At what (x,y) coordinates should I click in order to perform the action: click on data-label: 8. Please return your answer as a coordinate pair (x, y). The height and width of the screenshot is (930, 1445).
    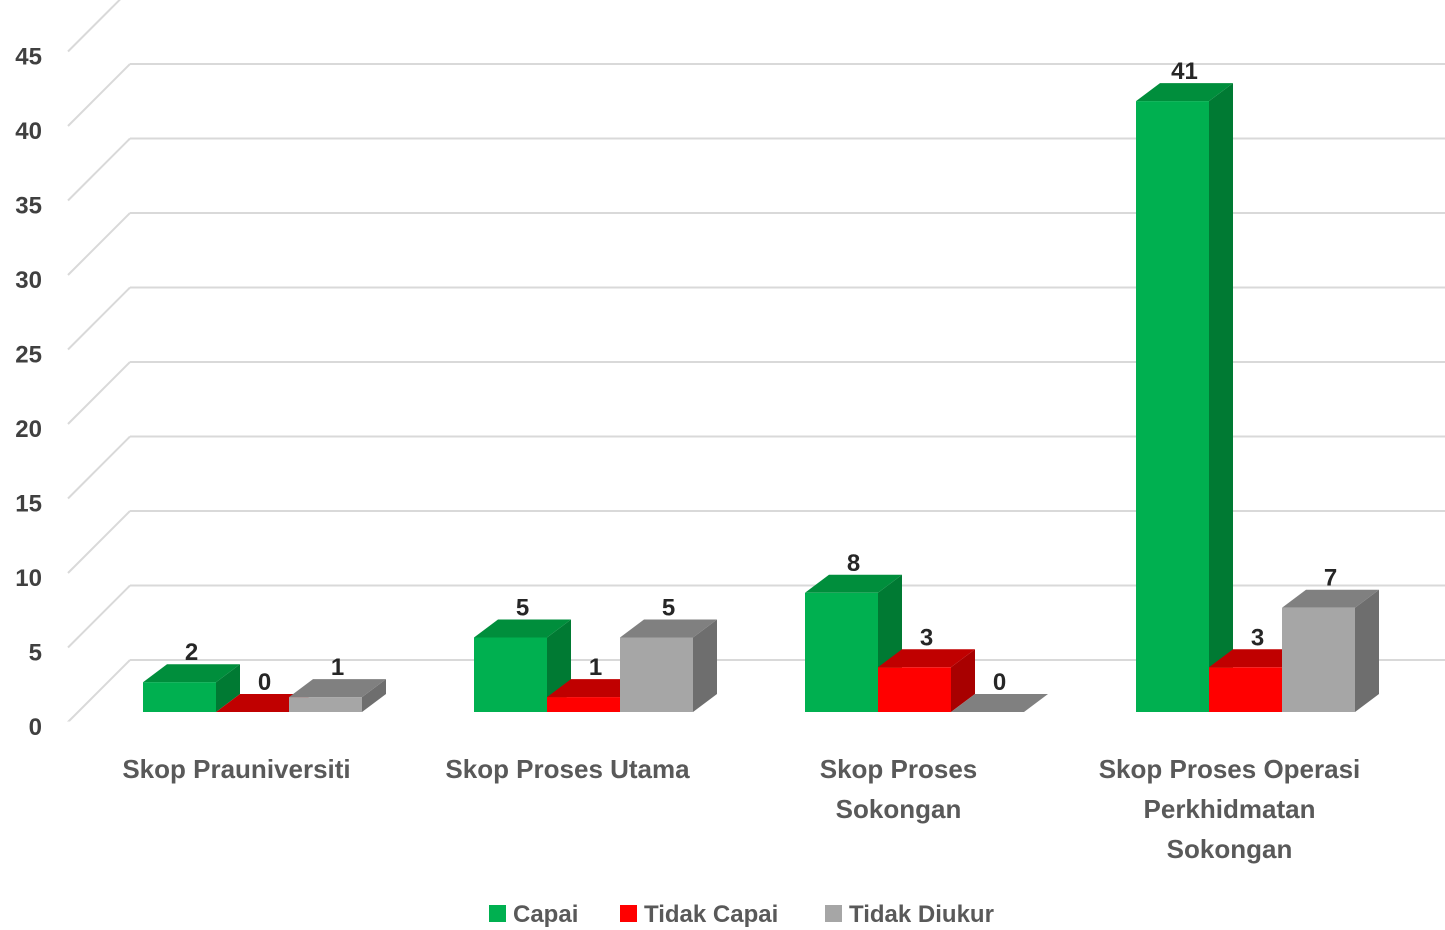
    Looking at the image, I should click on (853, 563).